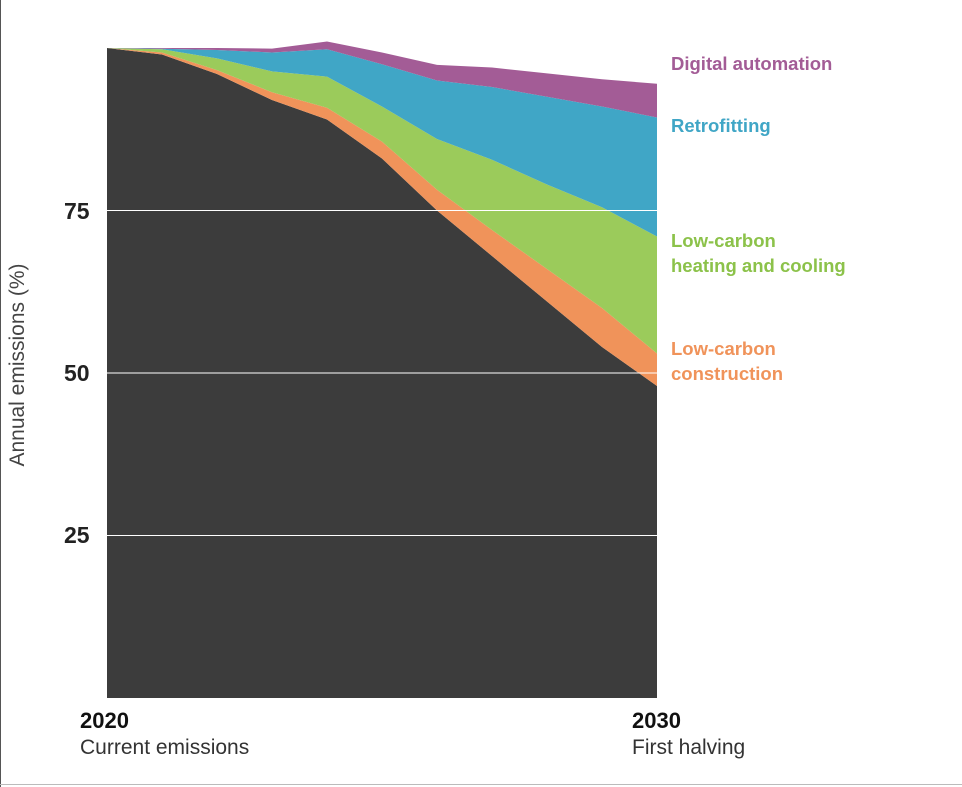 The width and height of the screenshot is (962, 787). I want to click on y-tick-label-75: 75, so click(77, 211).